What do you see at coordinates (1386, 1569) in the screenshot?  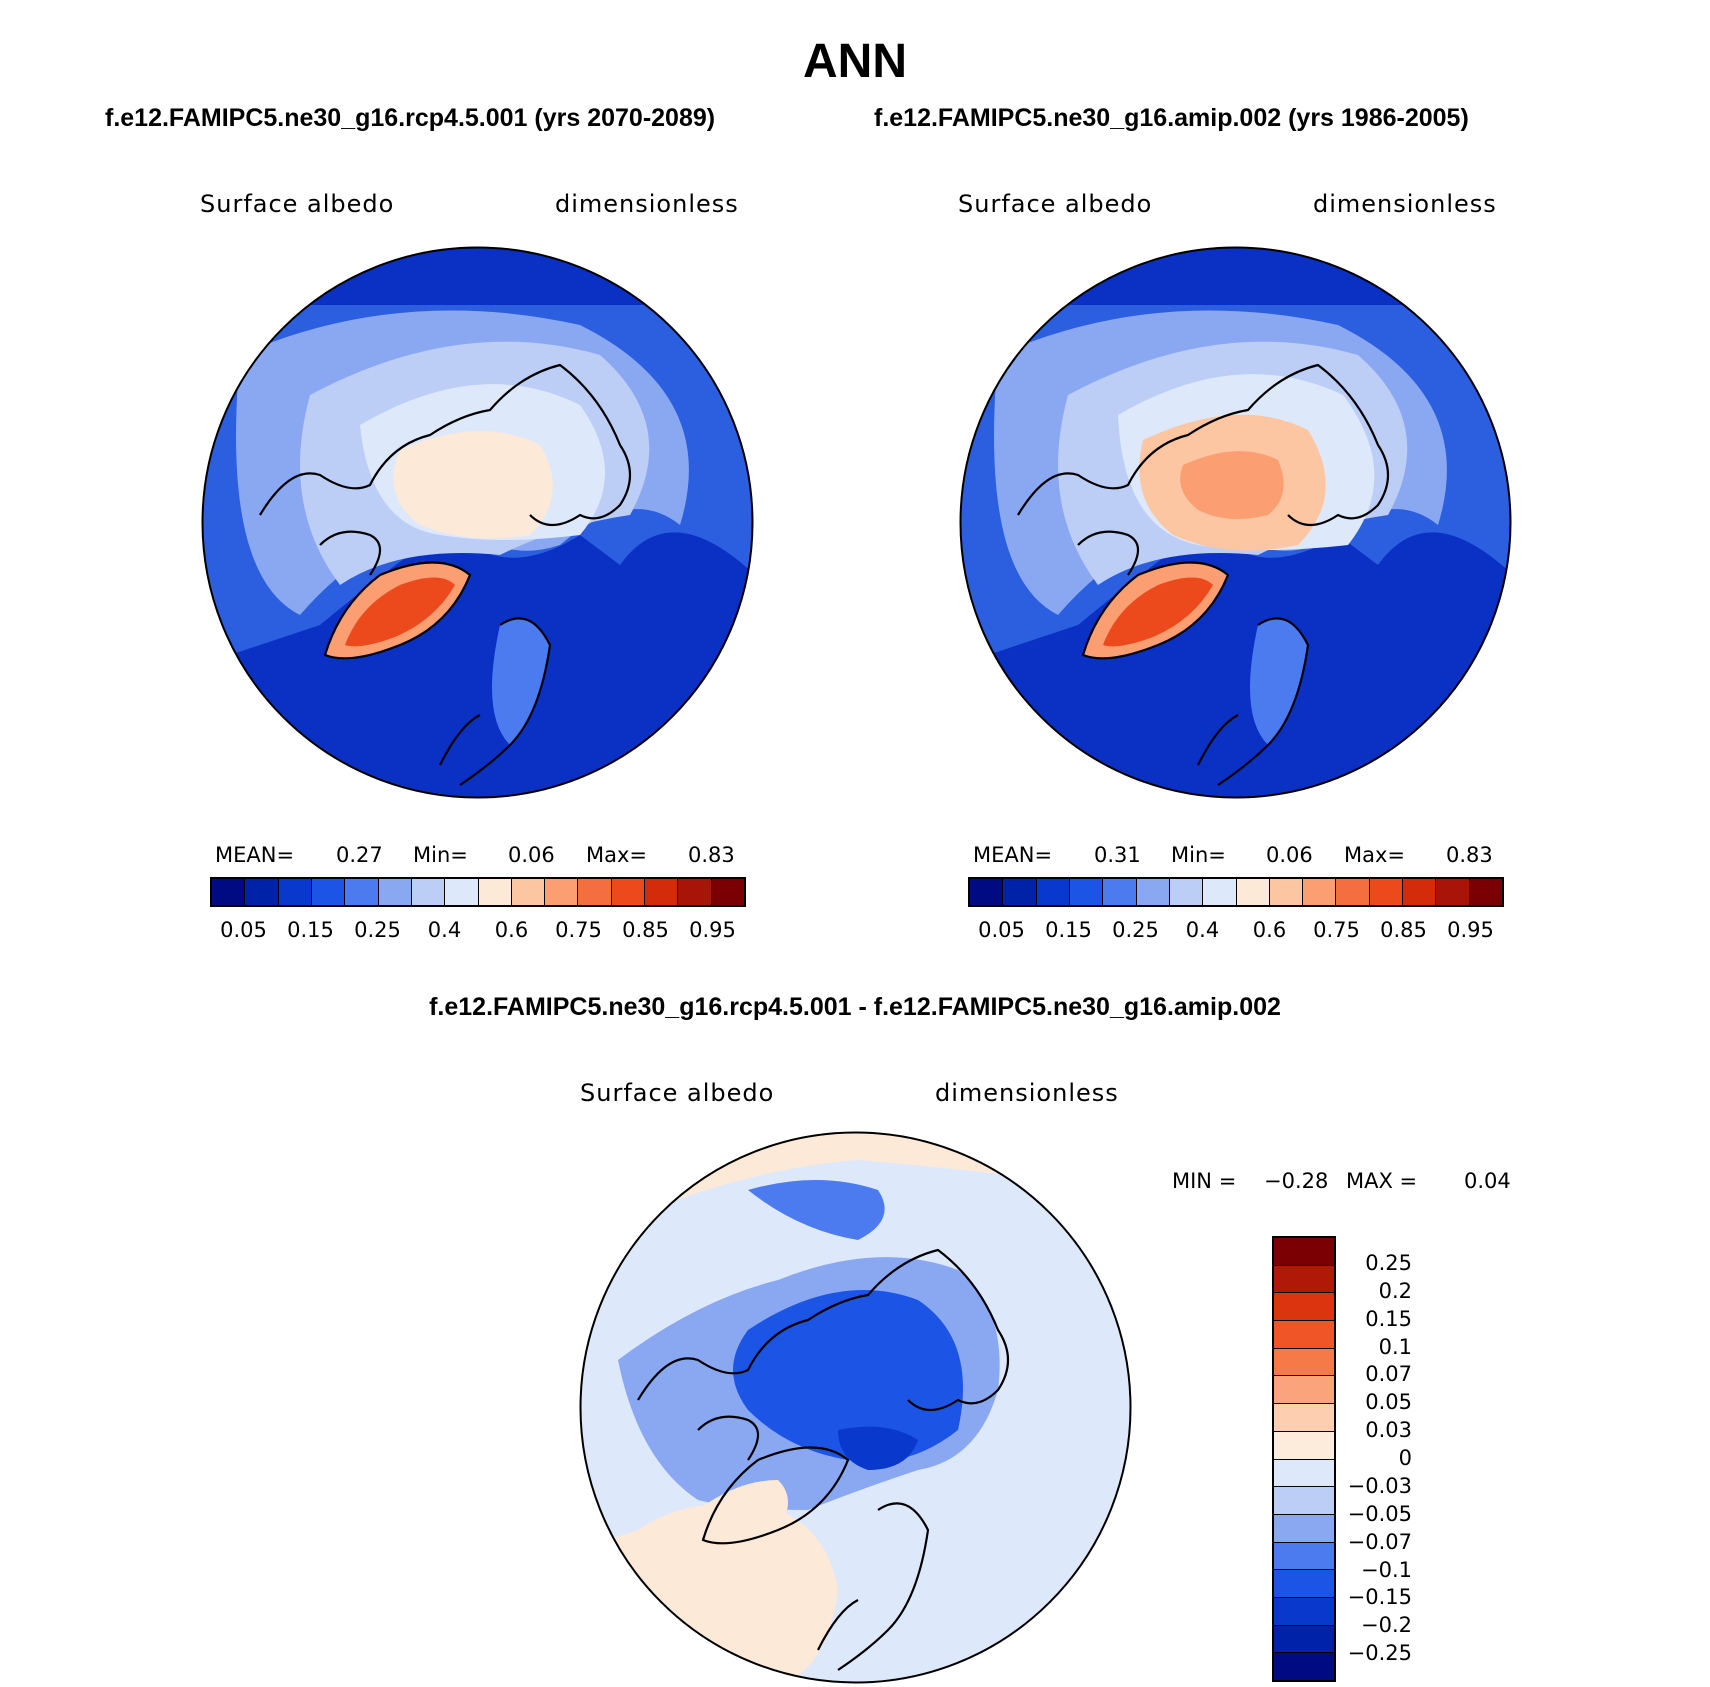 I see `colorbar-tick-label: −0.1` at bounding box center [1386, 1569].